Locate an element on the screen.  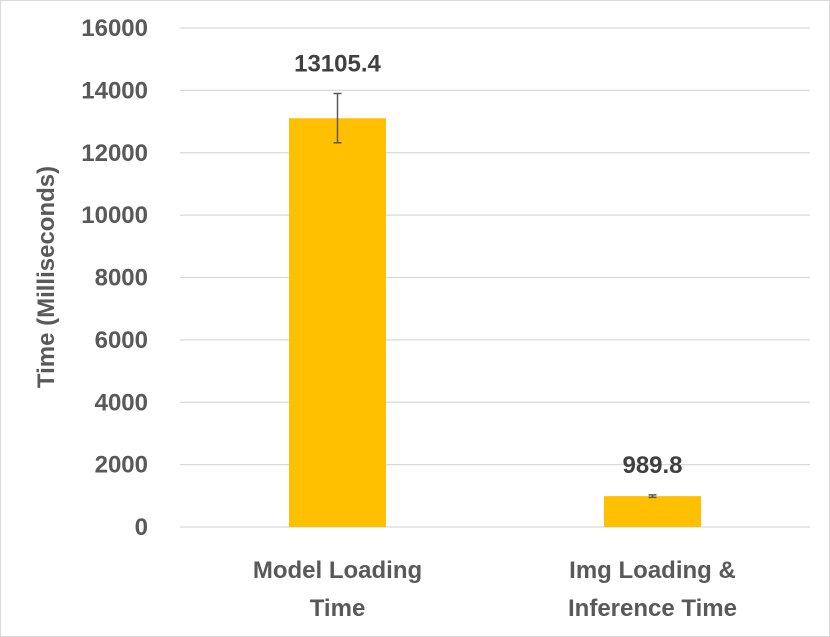
y-tick-label-2000: 2000 is located at coordinates (121, 465).